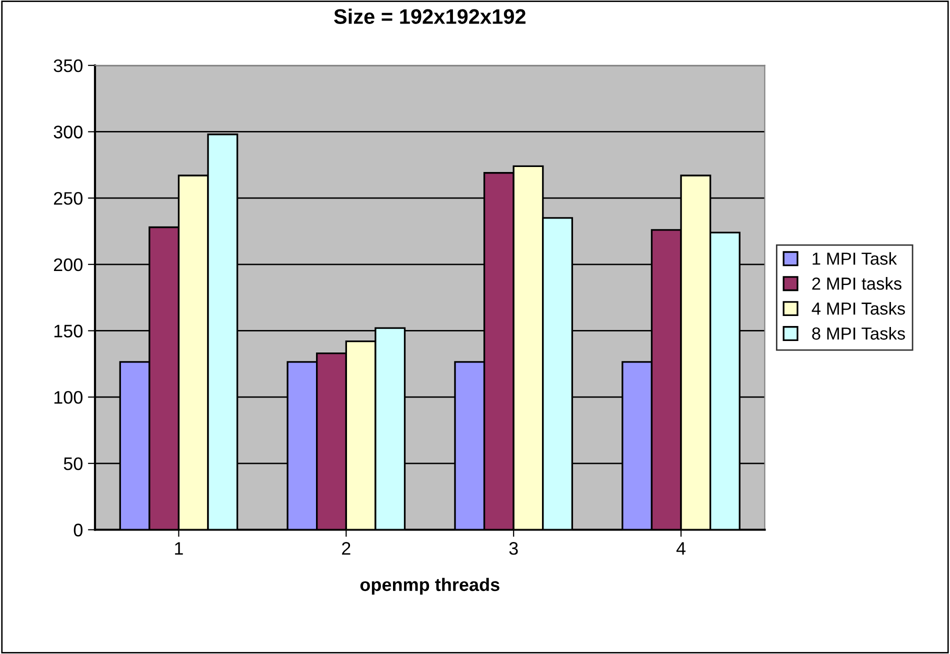 The width and height of the screenshot is (950, 654). I want to click on legend-label: 1 MPI Task, so click(854, 258).